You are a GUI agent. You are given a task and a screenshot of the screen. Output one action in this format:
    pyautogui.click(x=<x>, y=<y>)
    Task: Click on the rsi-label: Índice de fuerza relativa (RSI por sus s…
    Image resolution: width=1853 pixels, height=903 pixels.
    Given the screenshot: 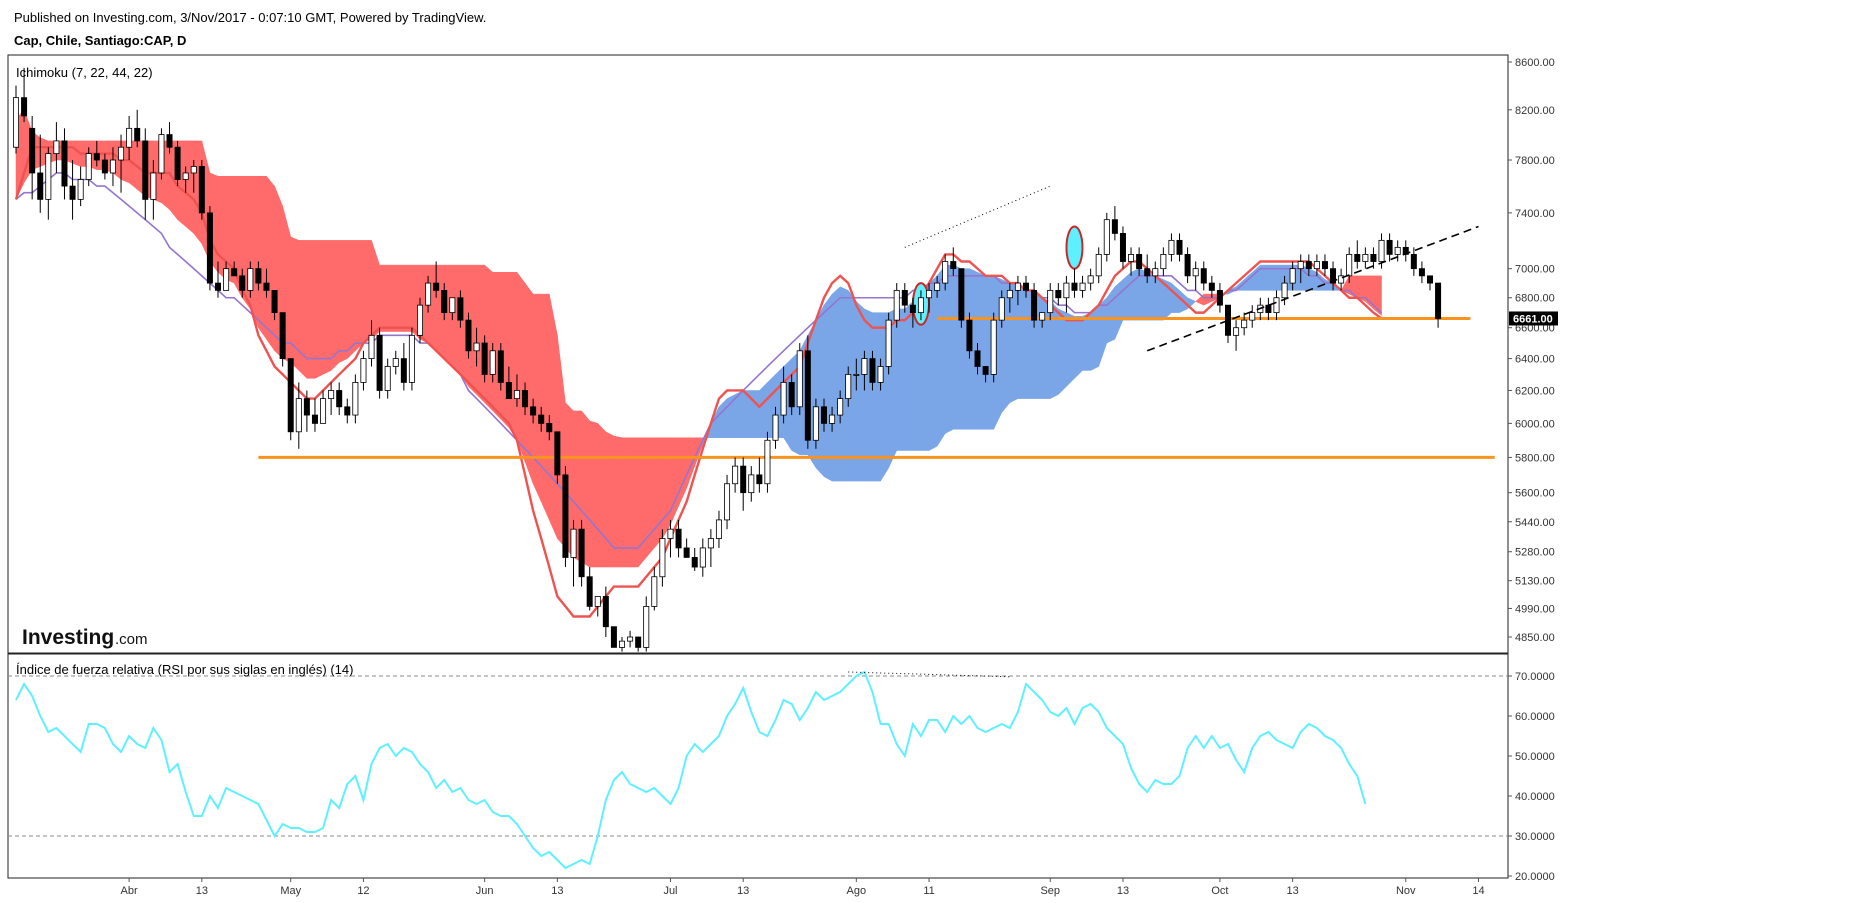 What is the action you would take?
    pyautogui.click(x=184, y=669)
    